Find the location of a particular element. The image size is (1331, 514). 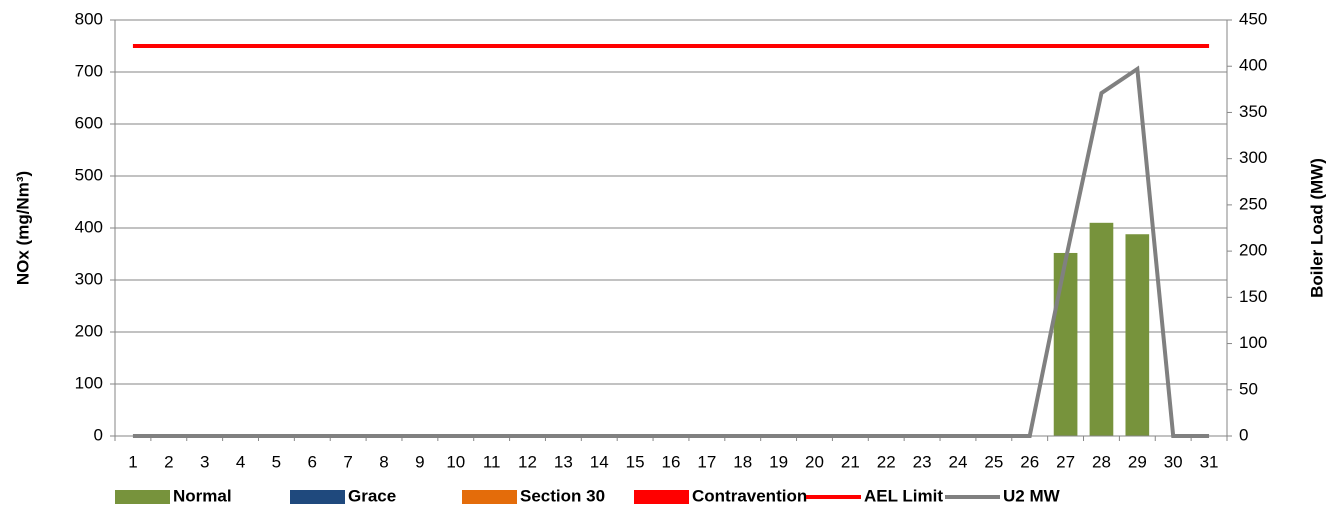

x-tick-label: 12 is located at coordinates (527, 461).